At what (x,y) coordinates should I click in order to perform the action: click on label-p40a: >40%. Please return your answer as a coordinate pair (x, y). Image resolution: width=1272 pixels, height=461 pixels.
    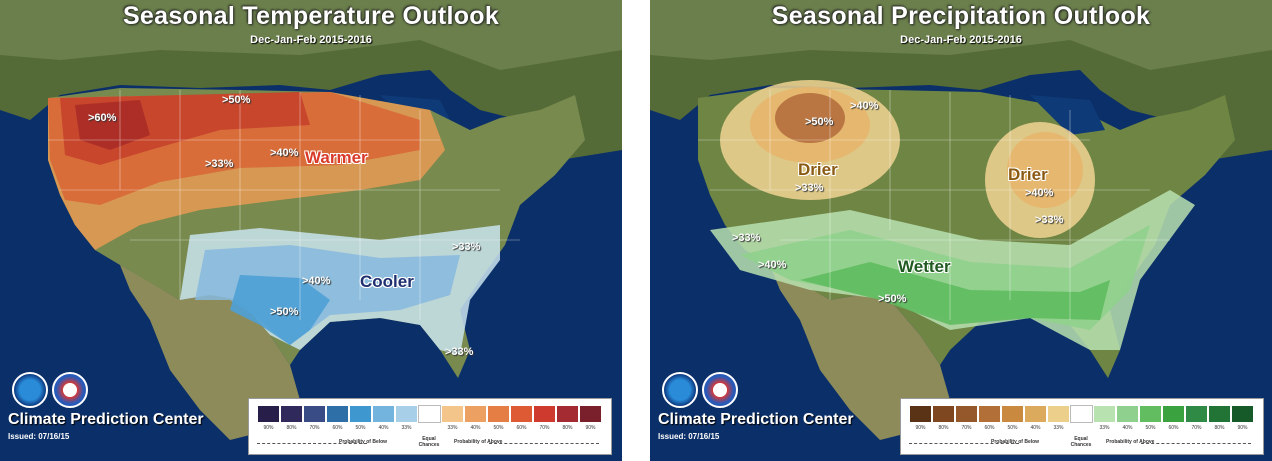
    Looking at the image, I should click on (284, 153).